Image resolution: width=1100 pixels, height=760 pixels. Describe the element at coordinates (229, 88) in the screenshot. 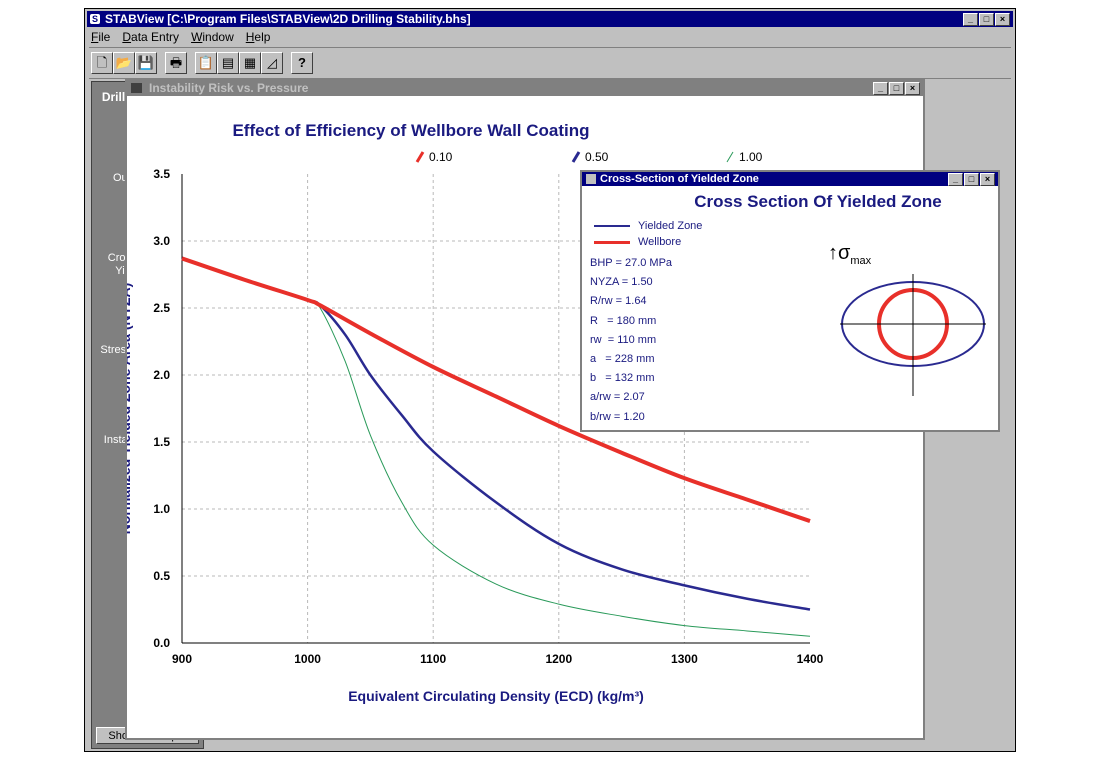

I see `chart-window-title: Instability Risk vs. Pressure` at that location.